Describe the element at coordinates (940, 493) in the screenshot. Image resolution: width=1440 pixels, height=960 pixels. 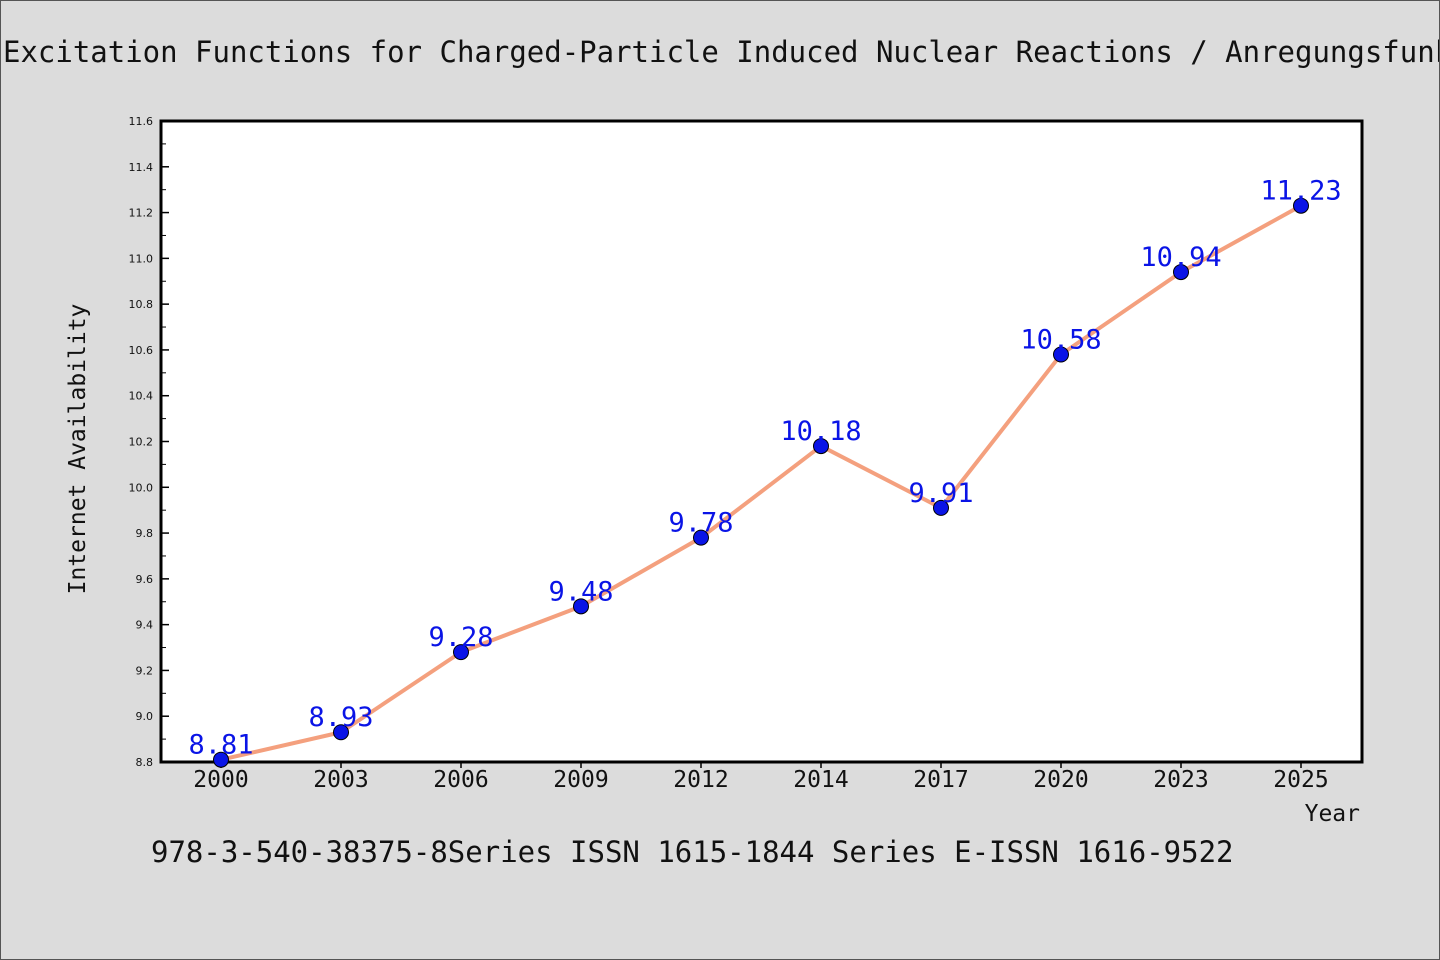
I see `data-label-2017: 9.91` at that location.